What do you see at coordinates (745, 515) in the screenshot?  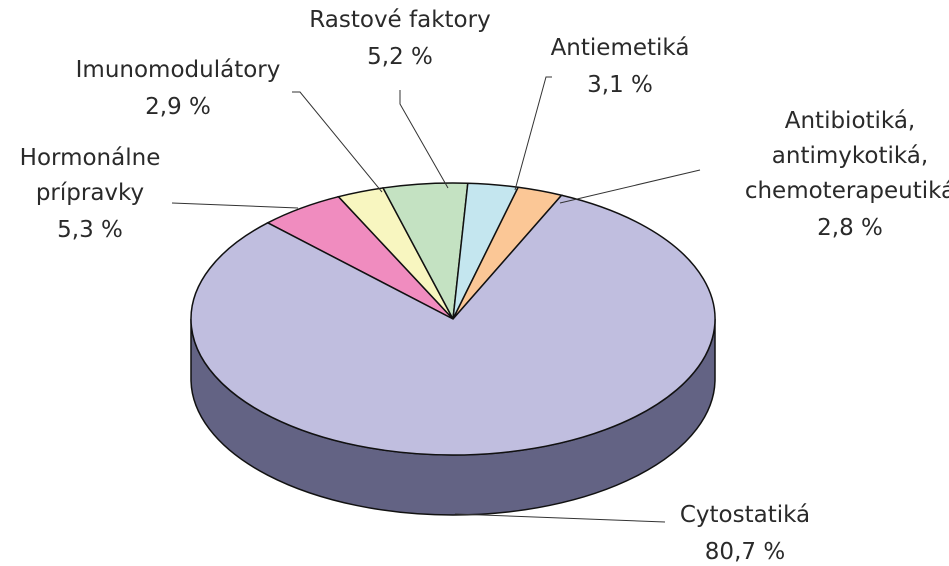 I see `slice-label: Cytostatiká` at bounding box center [745, 515].